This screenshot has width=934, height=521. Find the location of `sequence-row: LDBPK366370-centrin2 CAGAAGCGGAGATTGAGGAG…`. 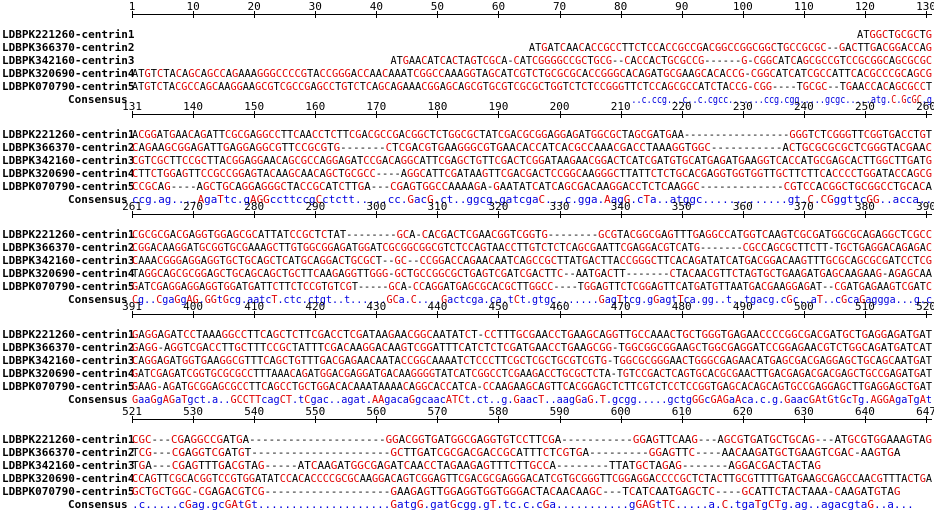

sequence-row: LDBPK366370-centrin2 CAGAAGCGGAGATTGAGGAG… is located at coordinates (467, 147).